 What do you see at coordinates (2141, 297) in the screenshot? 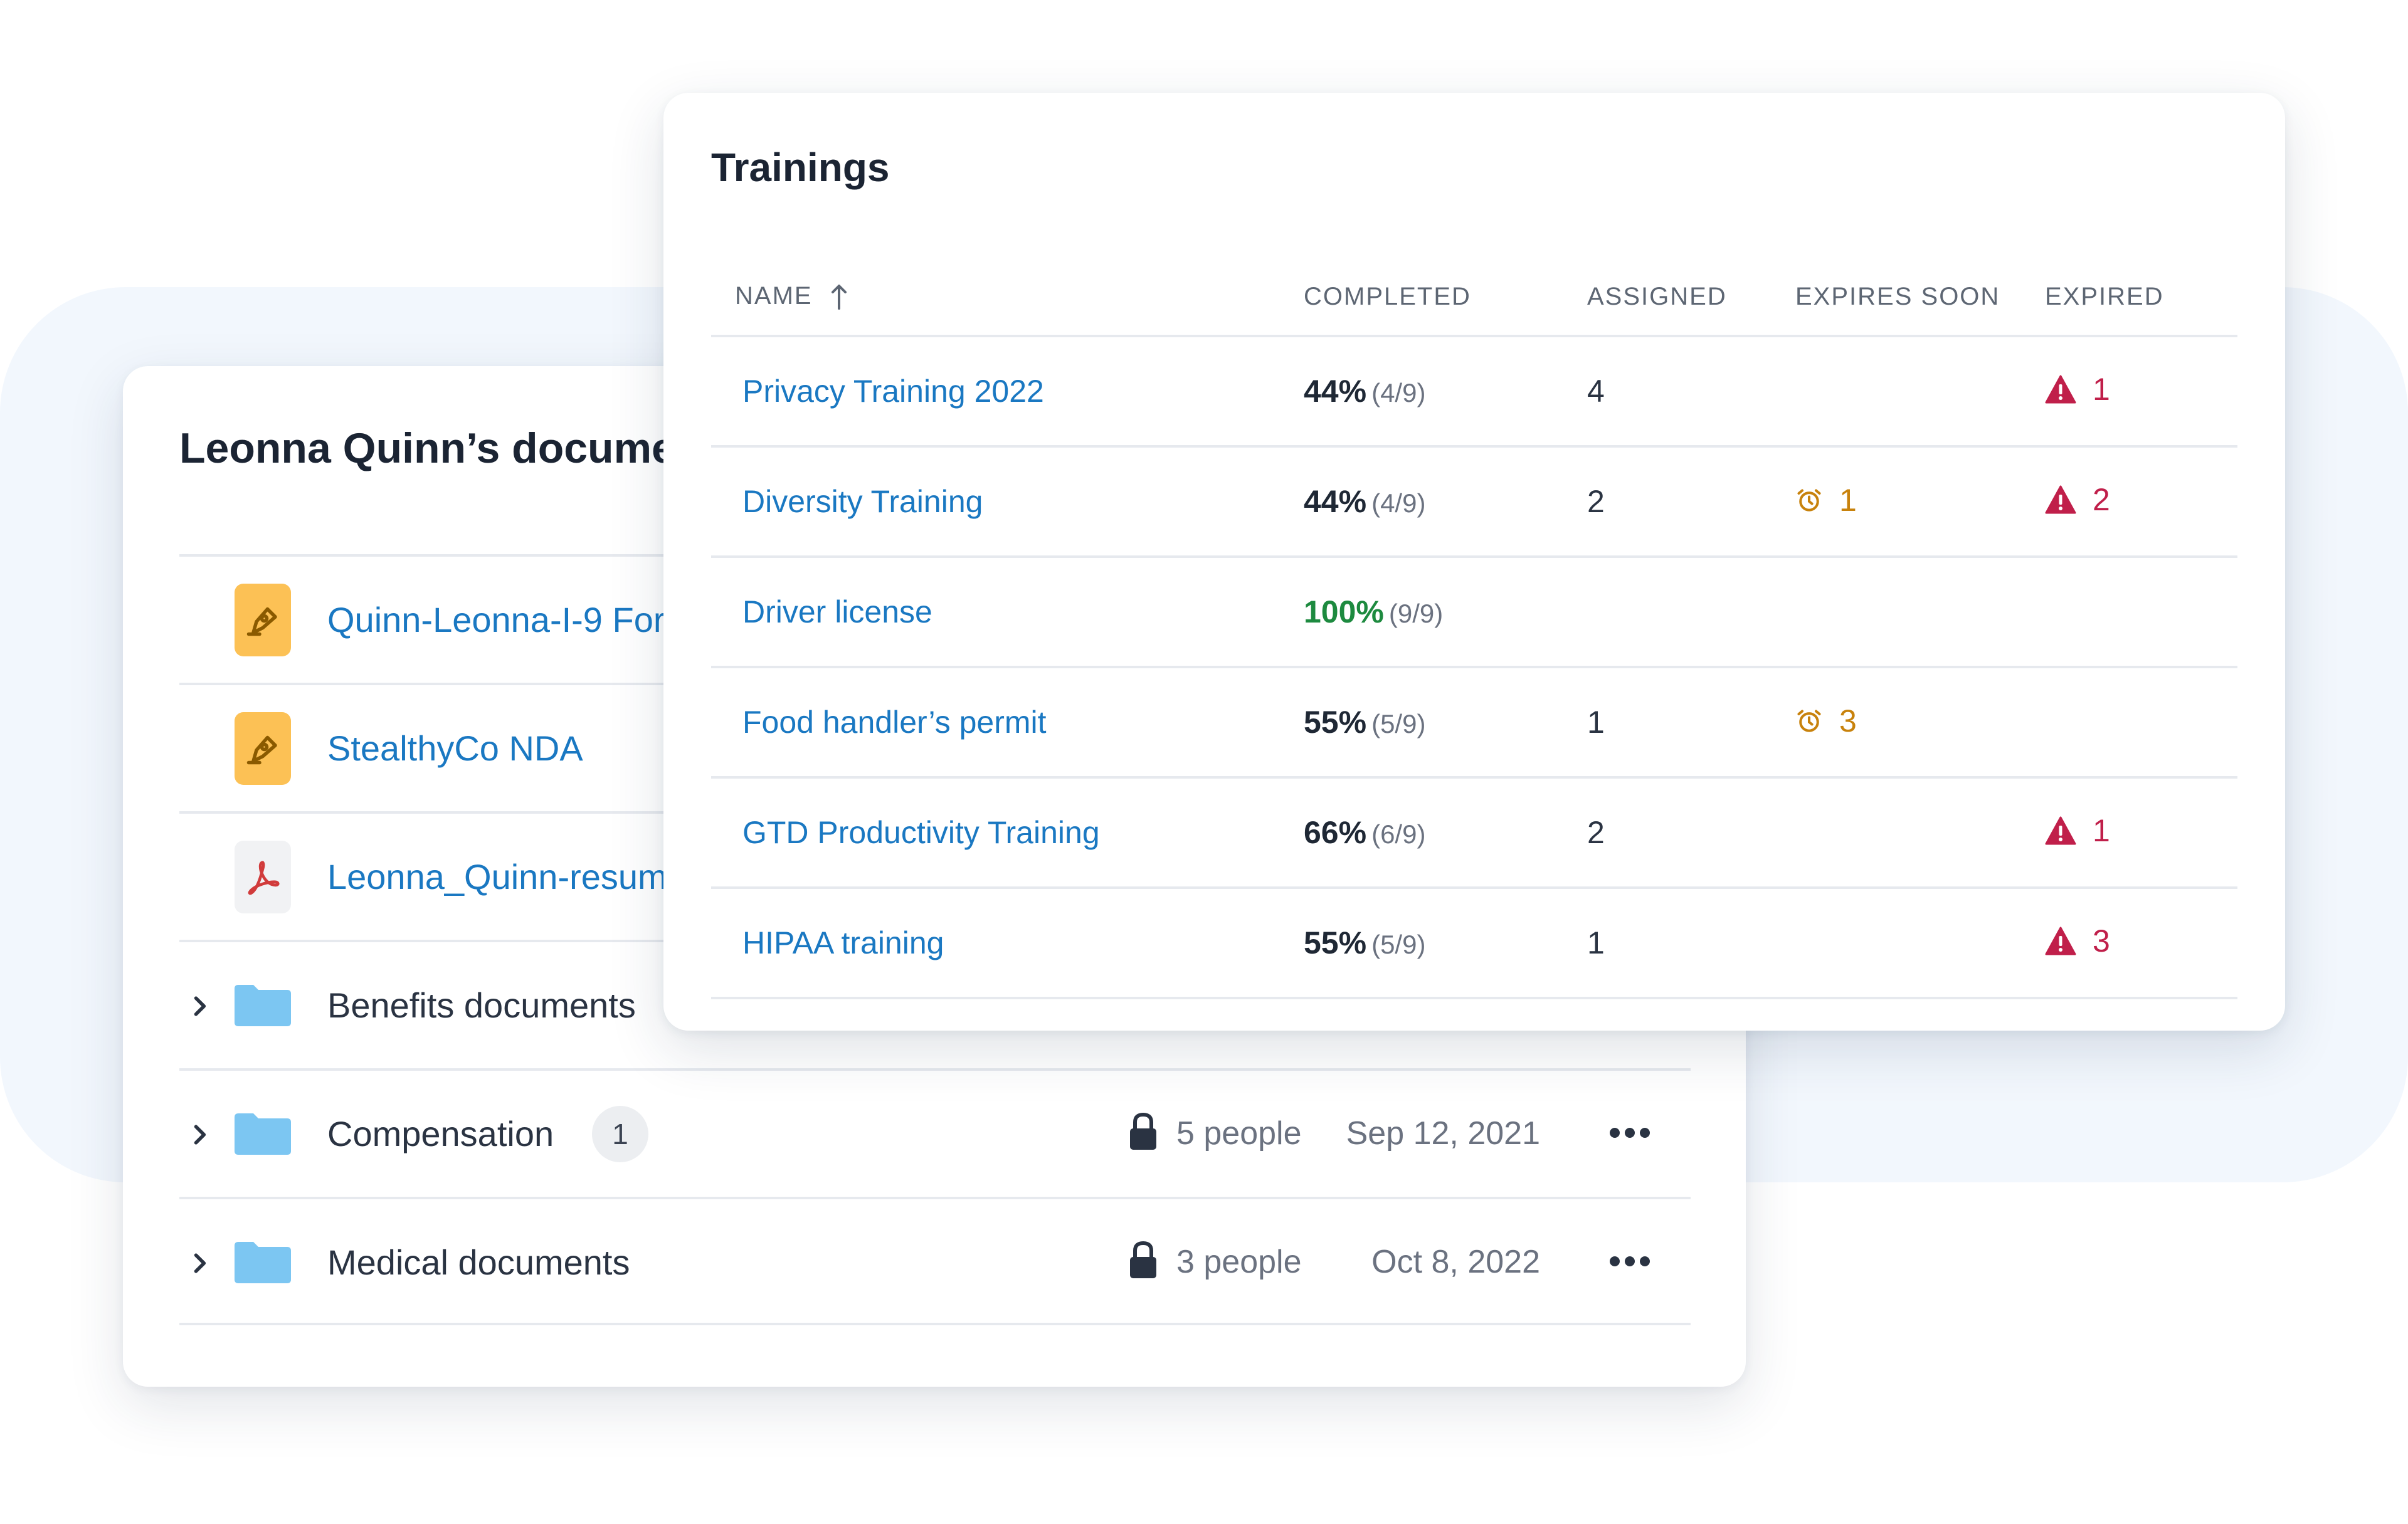
I see `column-header-expired: EXPIRED` at bounding box center [2141, 297].